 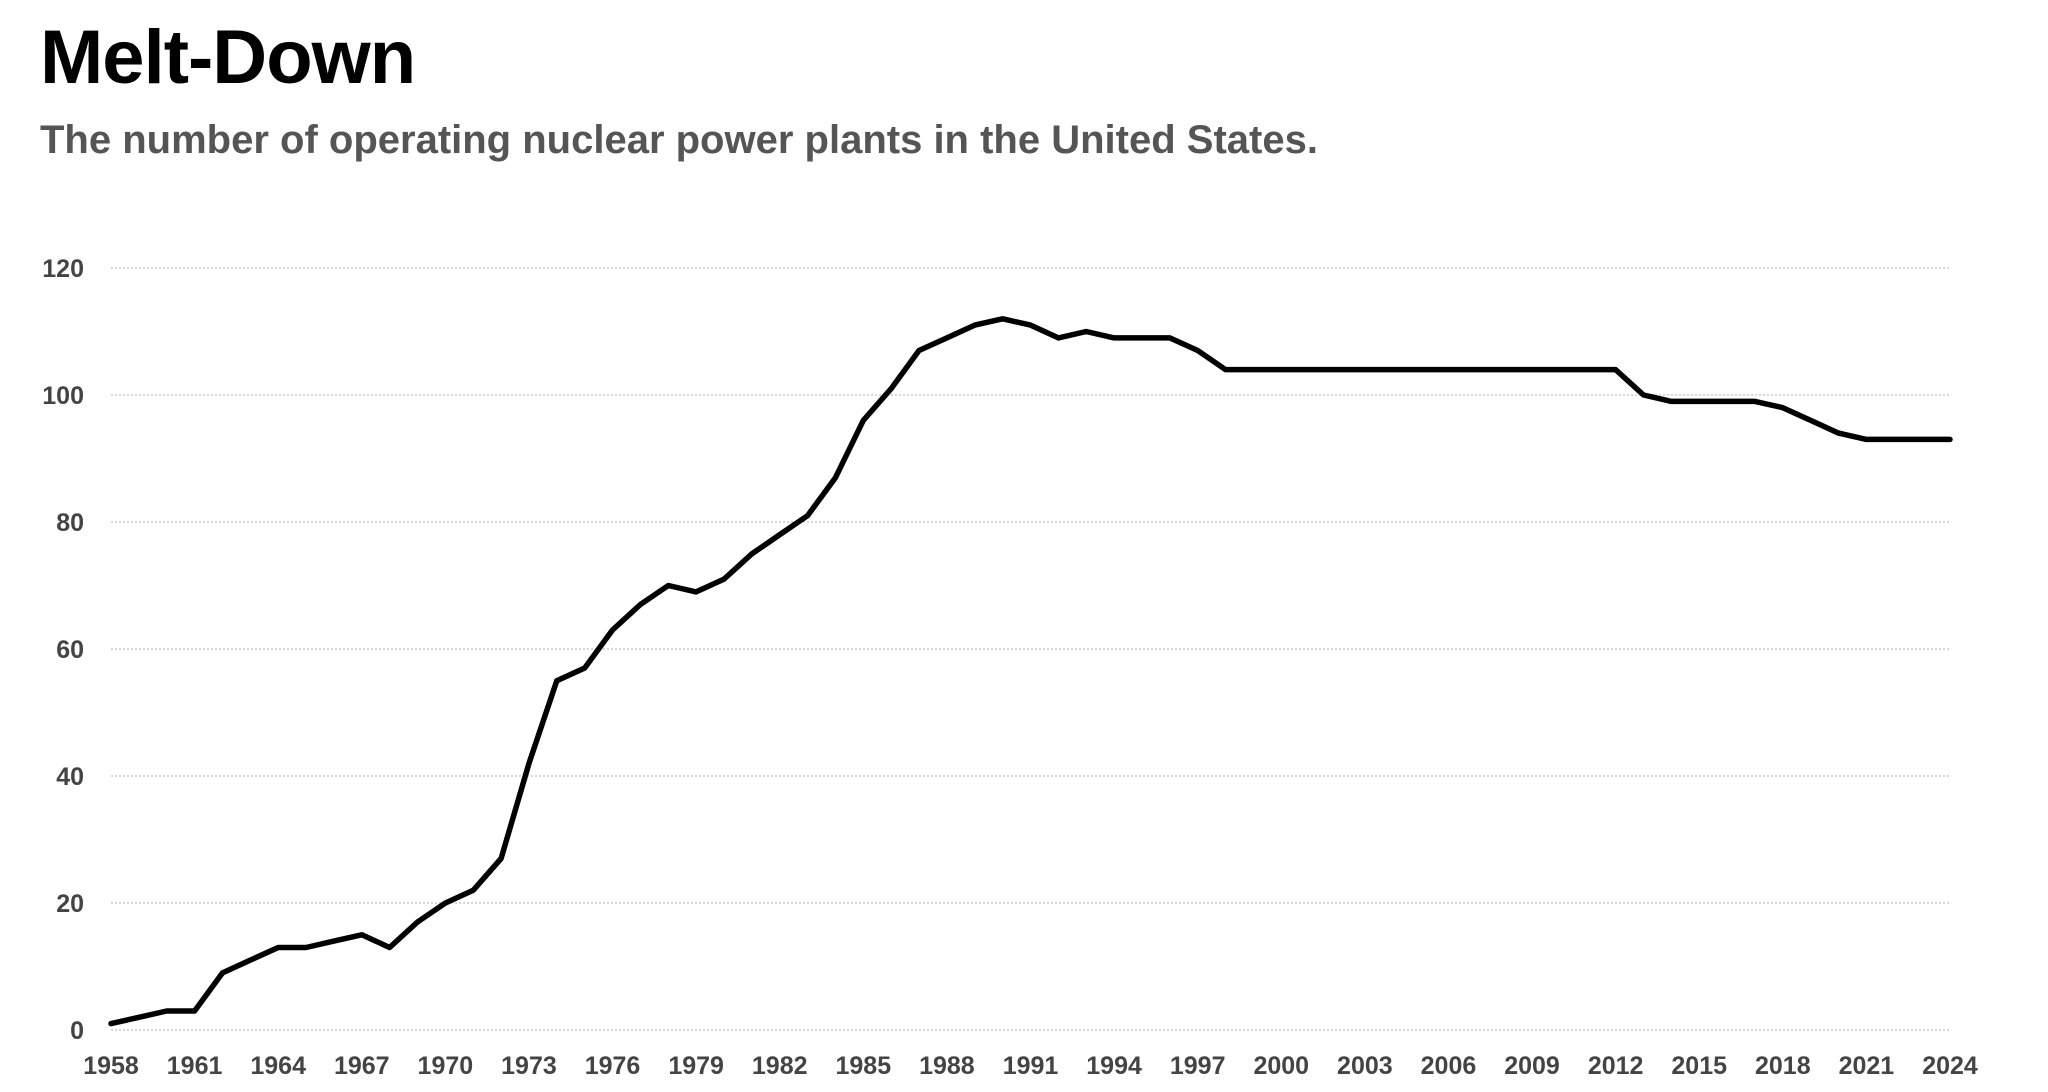 I want to click on x-tick-label: 2003, so click(x=1365, y=1066).